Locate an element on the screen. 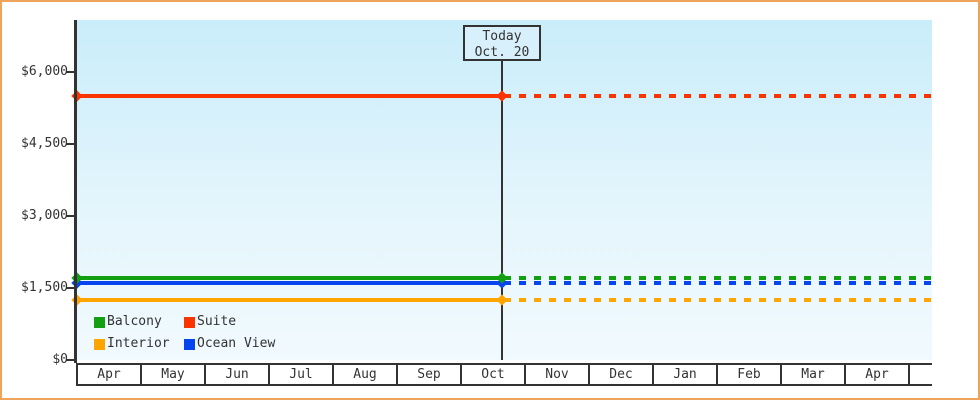  month-cell: Dec is located at coordinates (622, 374).